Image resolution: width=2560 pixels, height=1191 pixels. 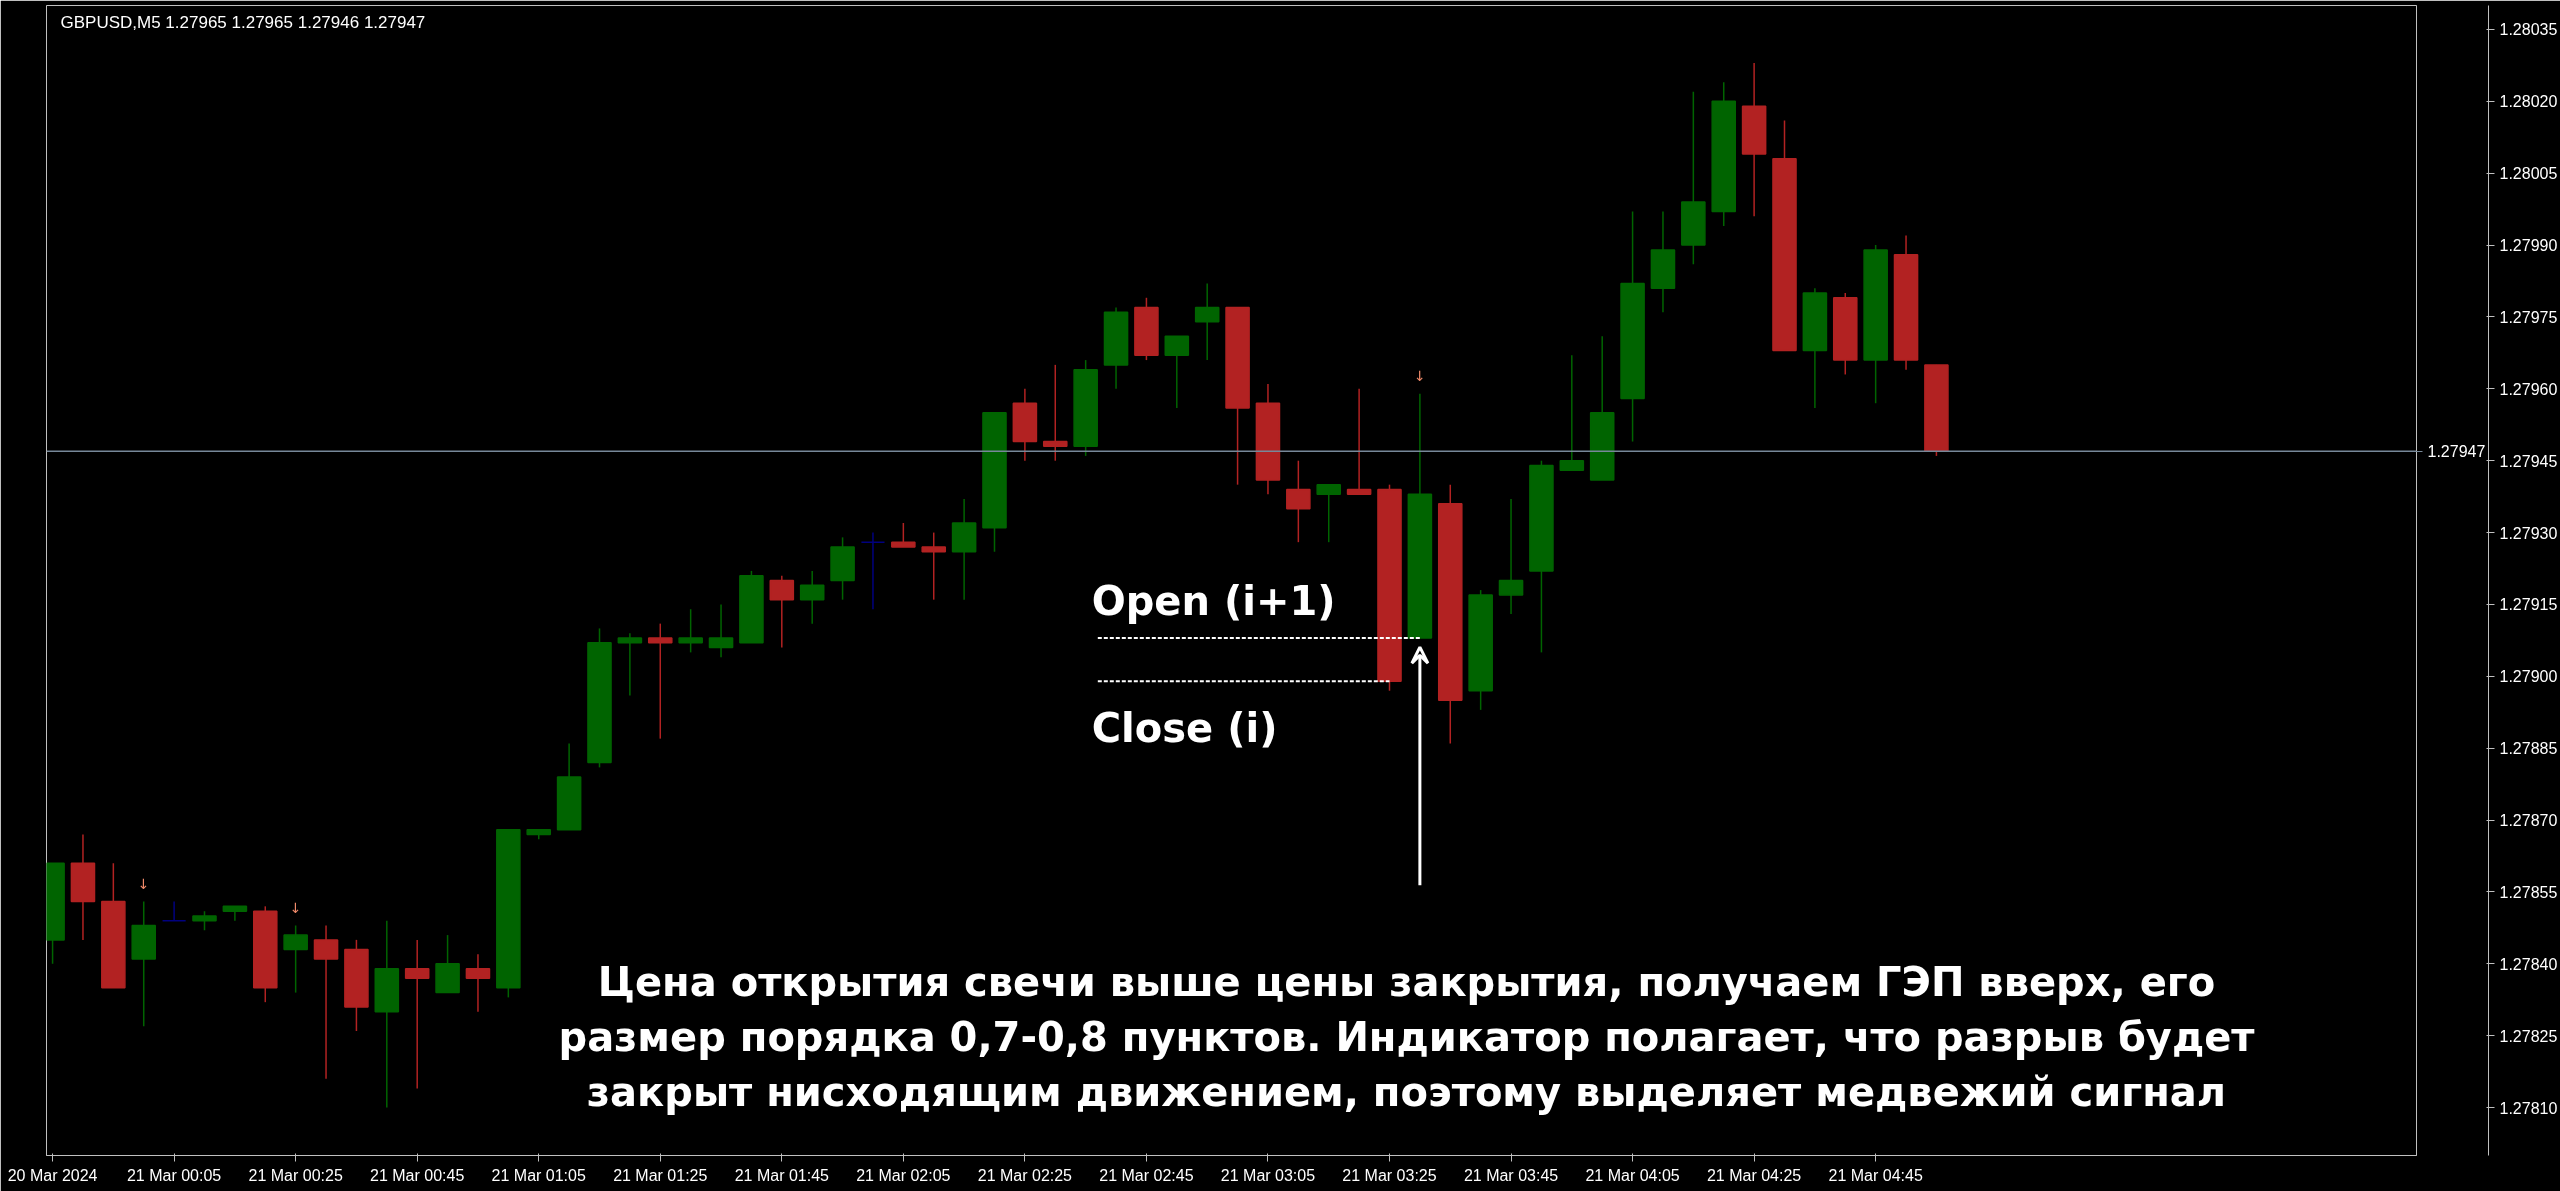 I want to click on x-tick-label: 20 Mar 2024, so click(x=52, y=1175).